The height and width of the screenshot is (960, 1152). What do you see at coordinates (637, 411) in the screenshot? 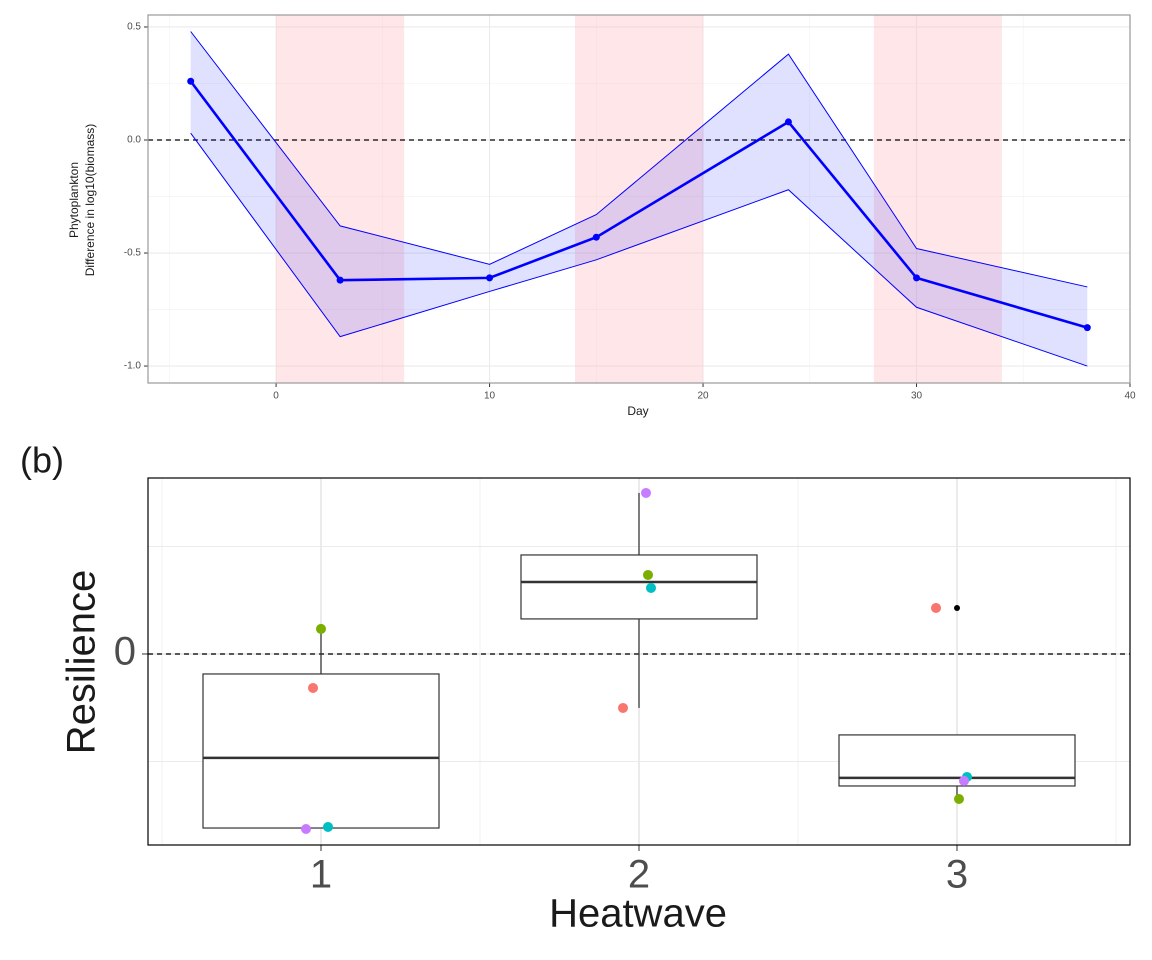
I see `x-axis-title: Day` at bounding box center [637, 411].